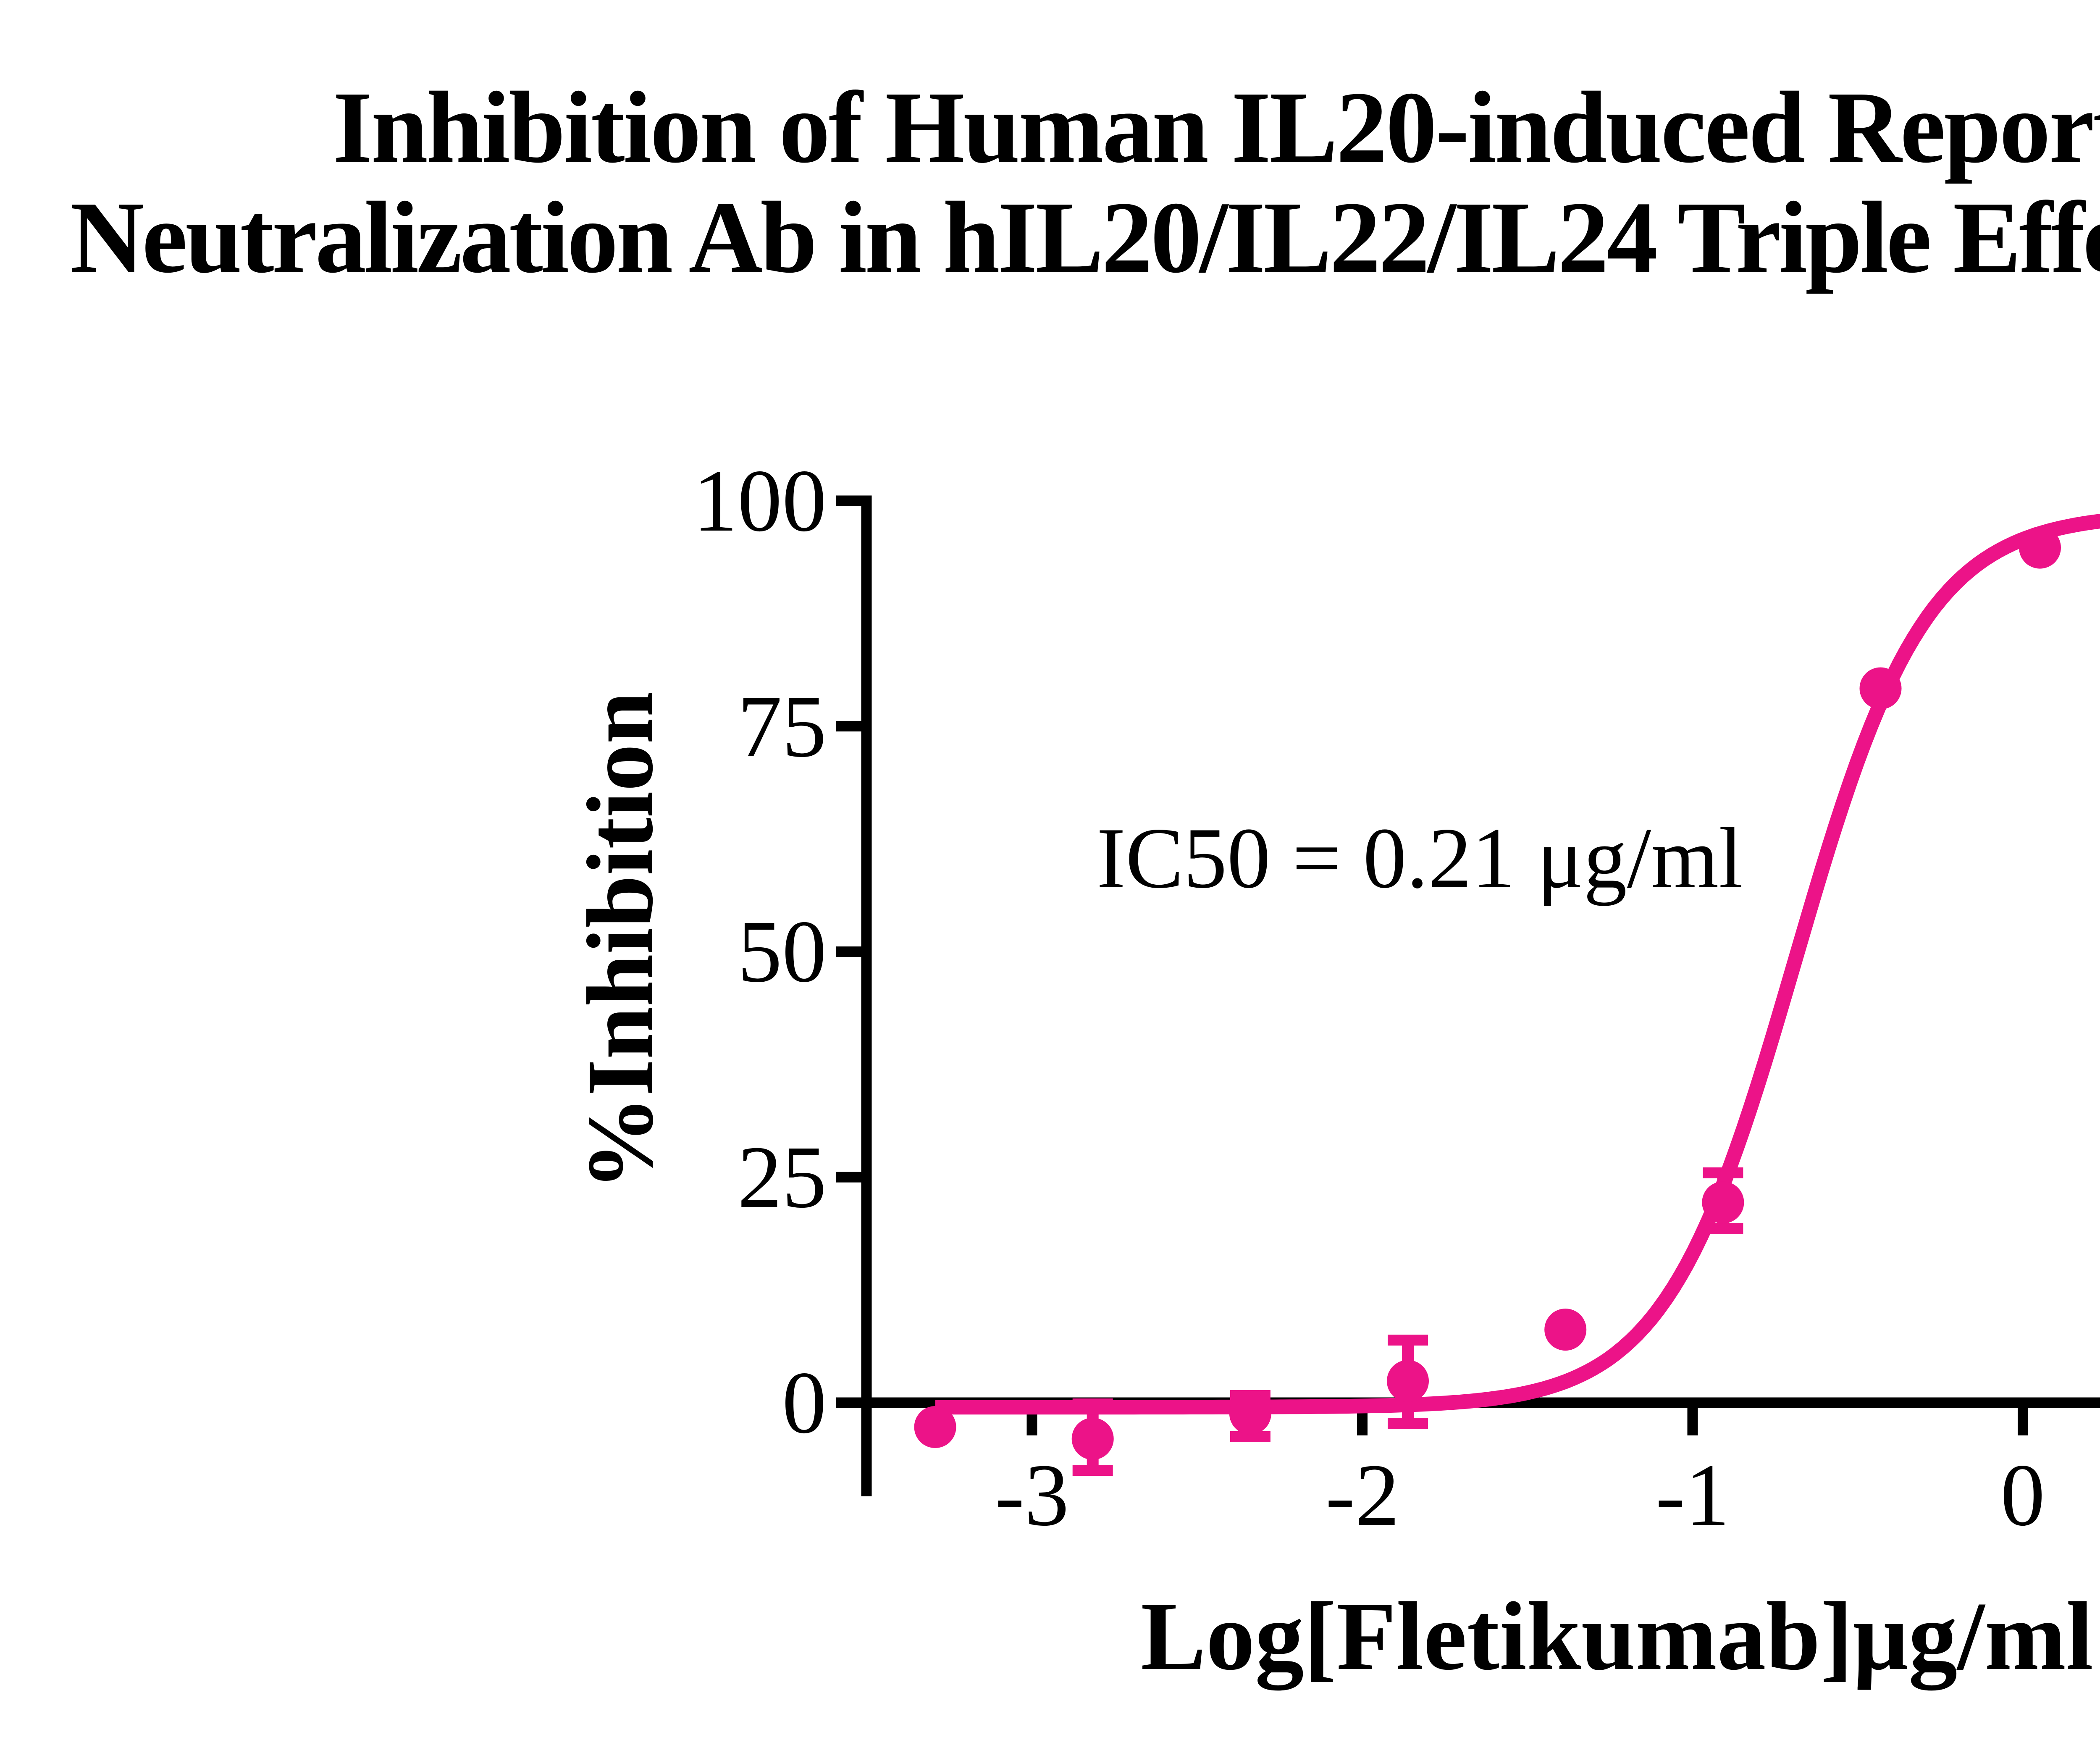 The width and height of the screenshot is (2100, 1761). I want to click on svg-text: 25, so click(782, 1177).